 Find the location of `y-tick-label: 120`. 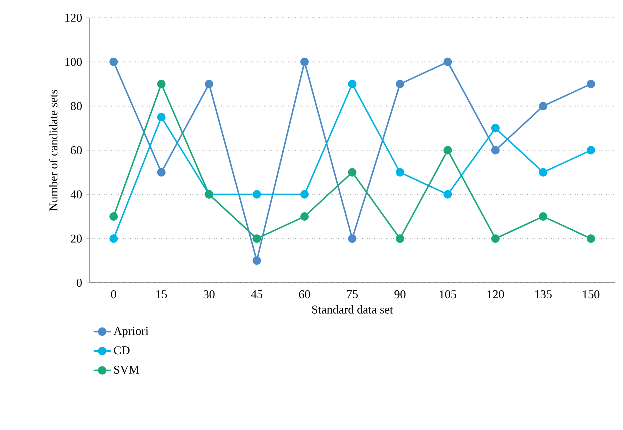

y-tick-label: 120 is located at coordinates (74, 18).